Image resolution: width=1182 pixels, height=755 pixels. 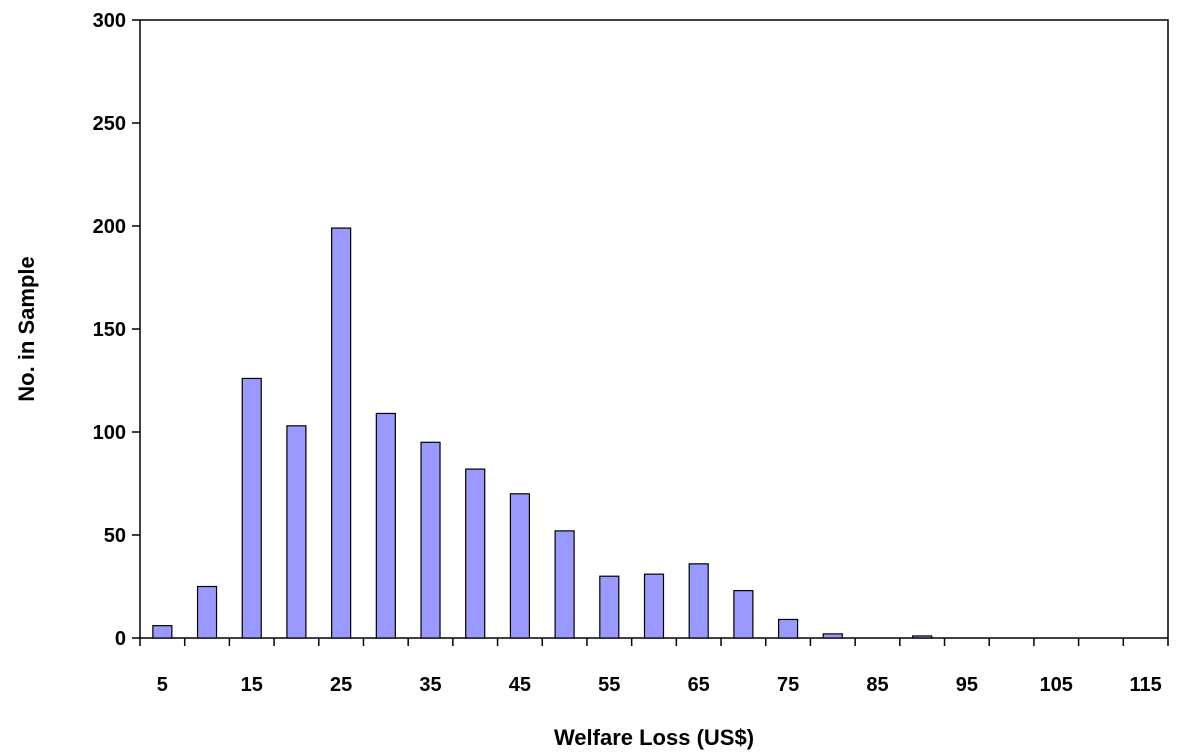 What do you see at coordinates (609, 685) in the screenshot?
I see `x-tick-label: 55` at bounding box center [609, 685].